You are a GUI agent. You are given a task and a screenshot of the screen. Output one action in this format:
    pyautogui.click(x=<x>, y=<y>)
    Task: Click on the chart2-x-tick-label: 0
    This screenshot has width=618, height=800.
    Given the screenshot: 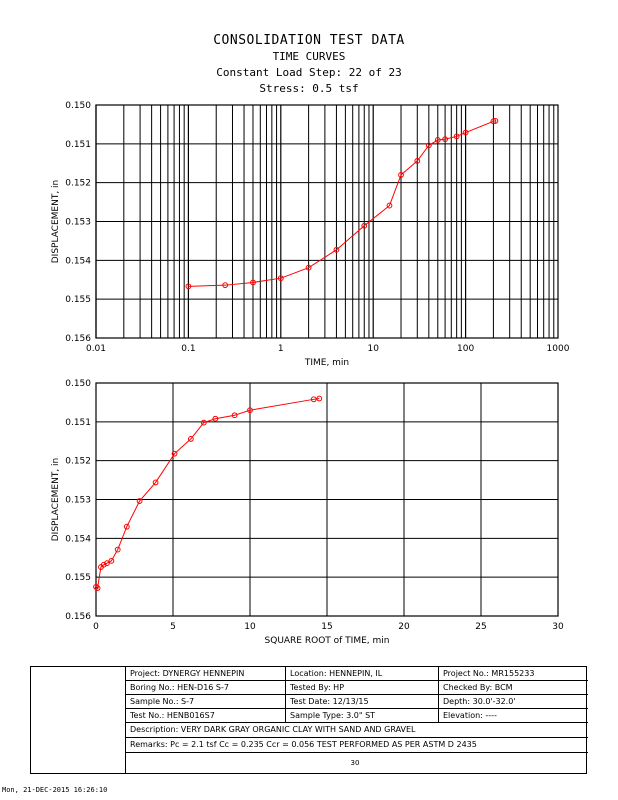 What is the action you would take?
    pyautogui.click(x=96, y=627)
    